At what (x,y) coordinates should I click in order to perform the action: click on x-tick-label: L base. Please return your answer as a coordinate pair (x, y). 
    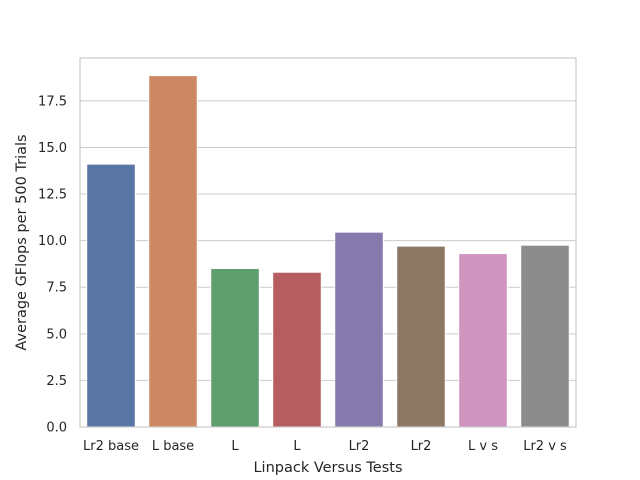
    Looking at the image, I should click on (173, 446).